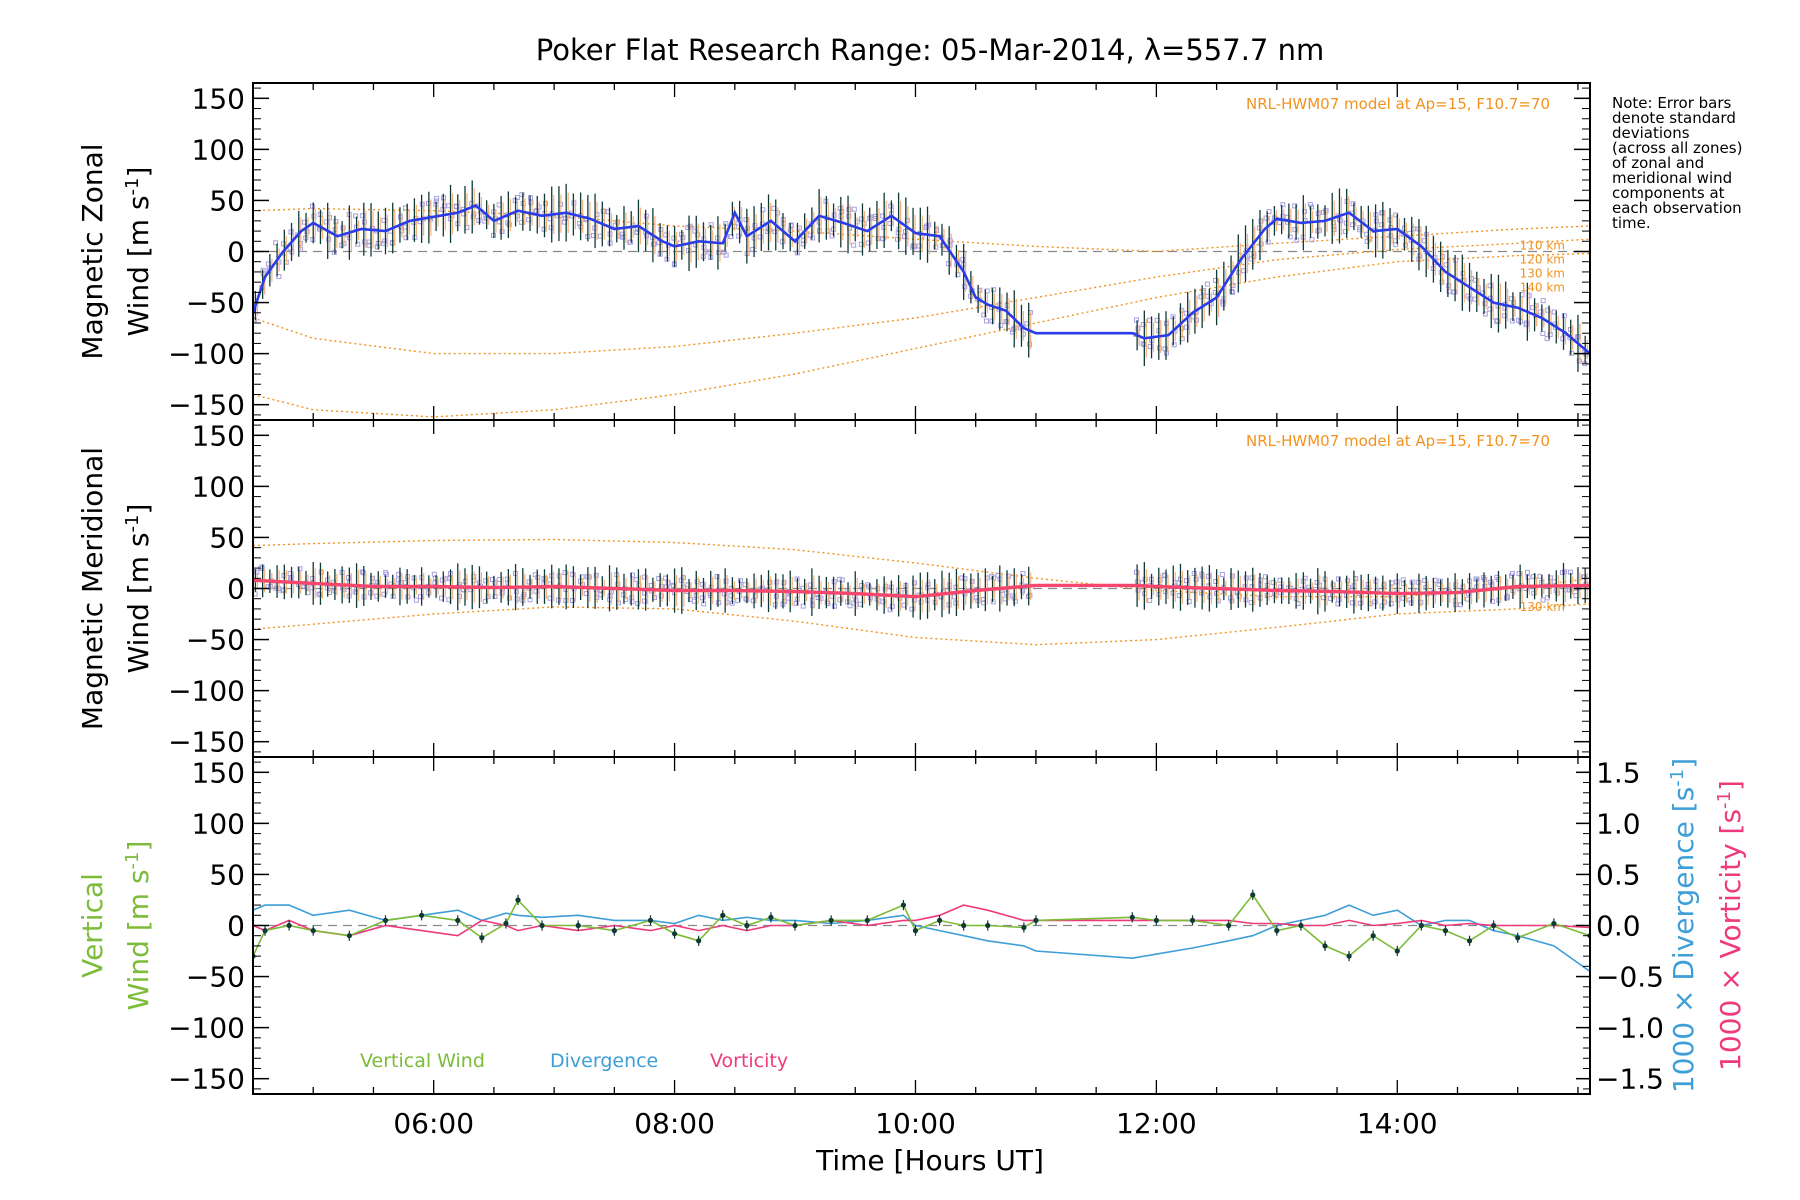 Image resolution: width=1800 pixels, height=1200 pixels. Describe the element at coordinates (227, 537) in the screenshot. I see `y-tick-label: 50` at that location.